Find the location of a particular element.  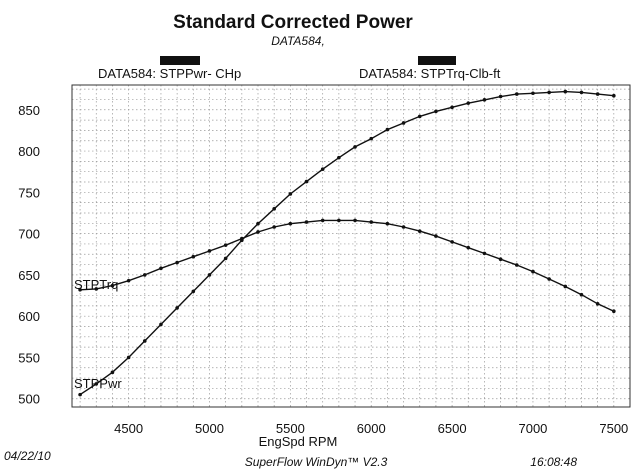

y-tick-label: 700 is located at coordinates (29, 234).